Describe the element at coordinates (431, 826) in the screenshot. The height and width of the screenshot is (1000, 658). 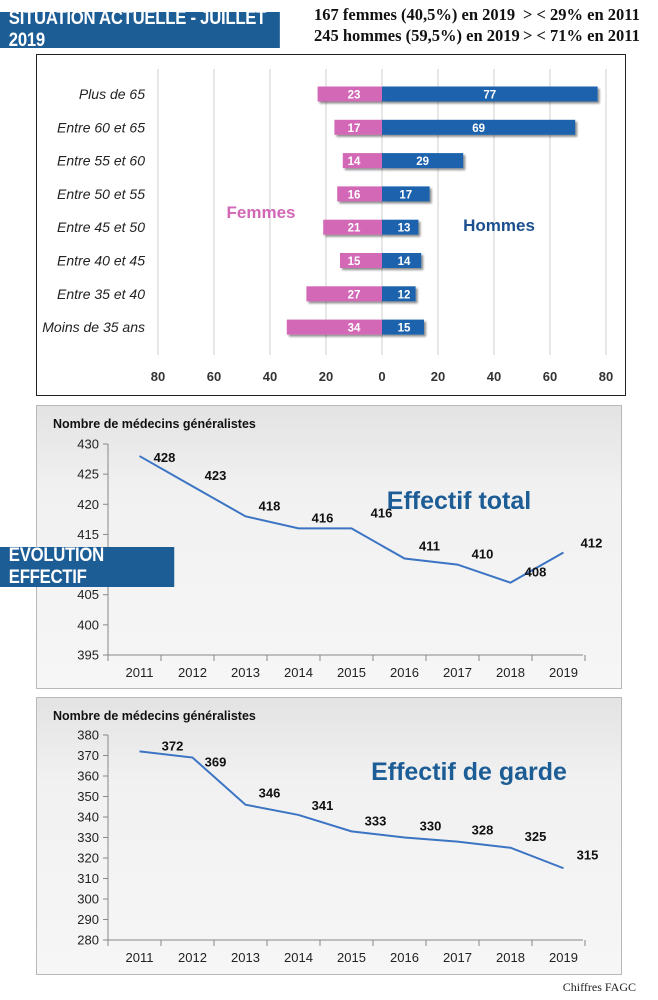
I see `data-label: 330` at that location.